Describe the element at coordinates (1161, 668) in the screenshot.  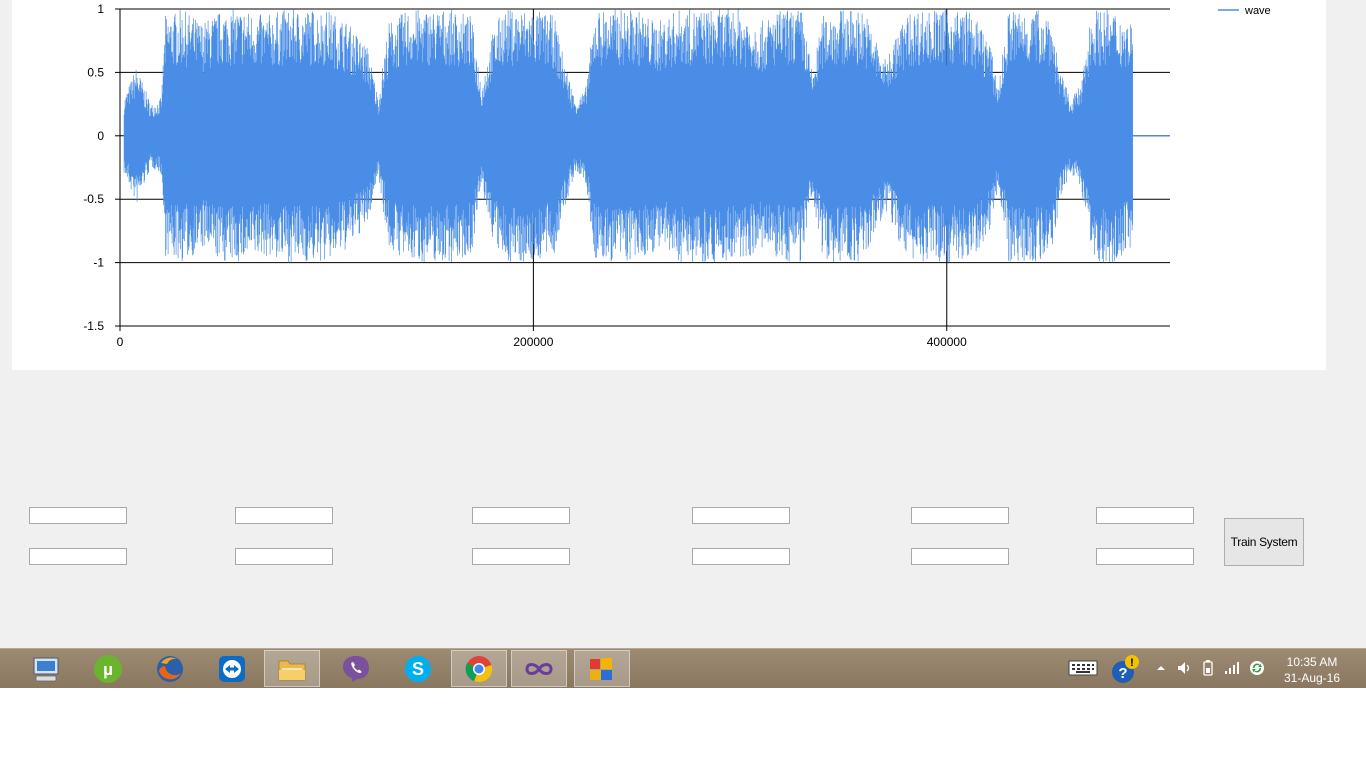
I see `show-hidden-icons-chevron-icon` at that location.